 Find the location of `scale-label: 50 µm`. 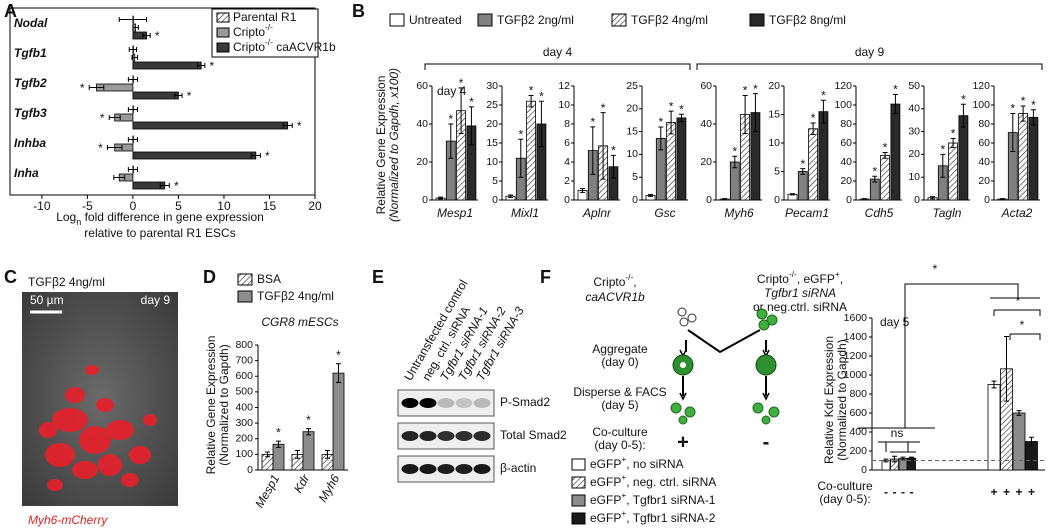

scale-label: 50 µm is located at coordinates (47, 300).